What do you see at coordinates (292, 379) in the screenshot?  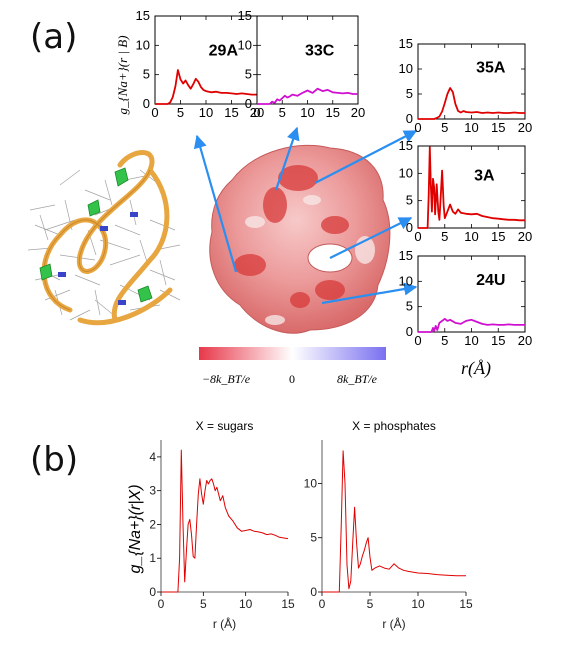 I see `colorbar-mid-label: 0` at bounding box center [292, 379].